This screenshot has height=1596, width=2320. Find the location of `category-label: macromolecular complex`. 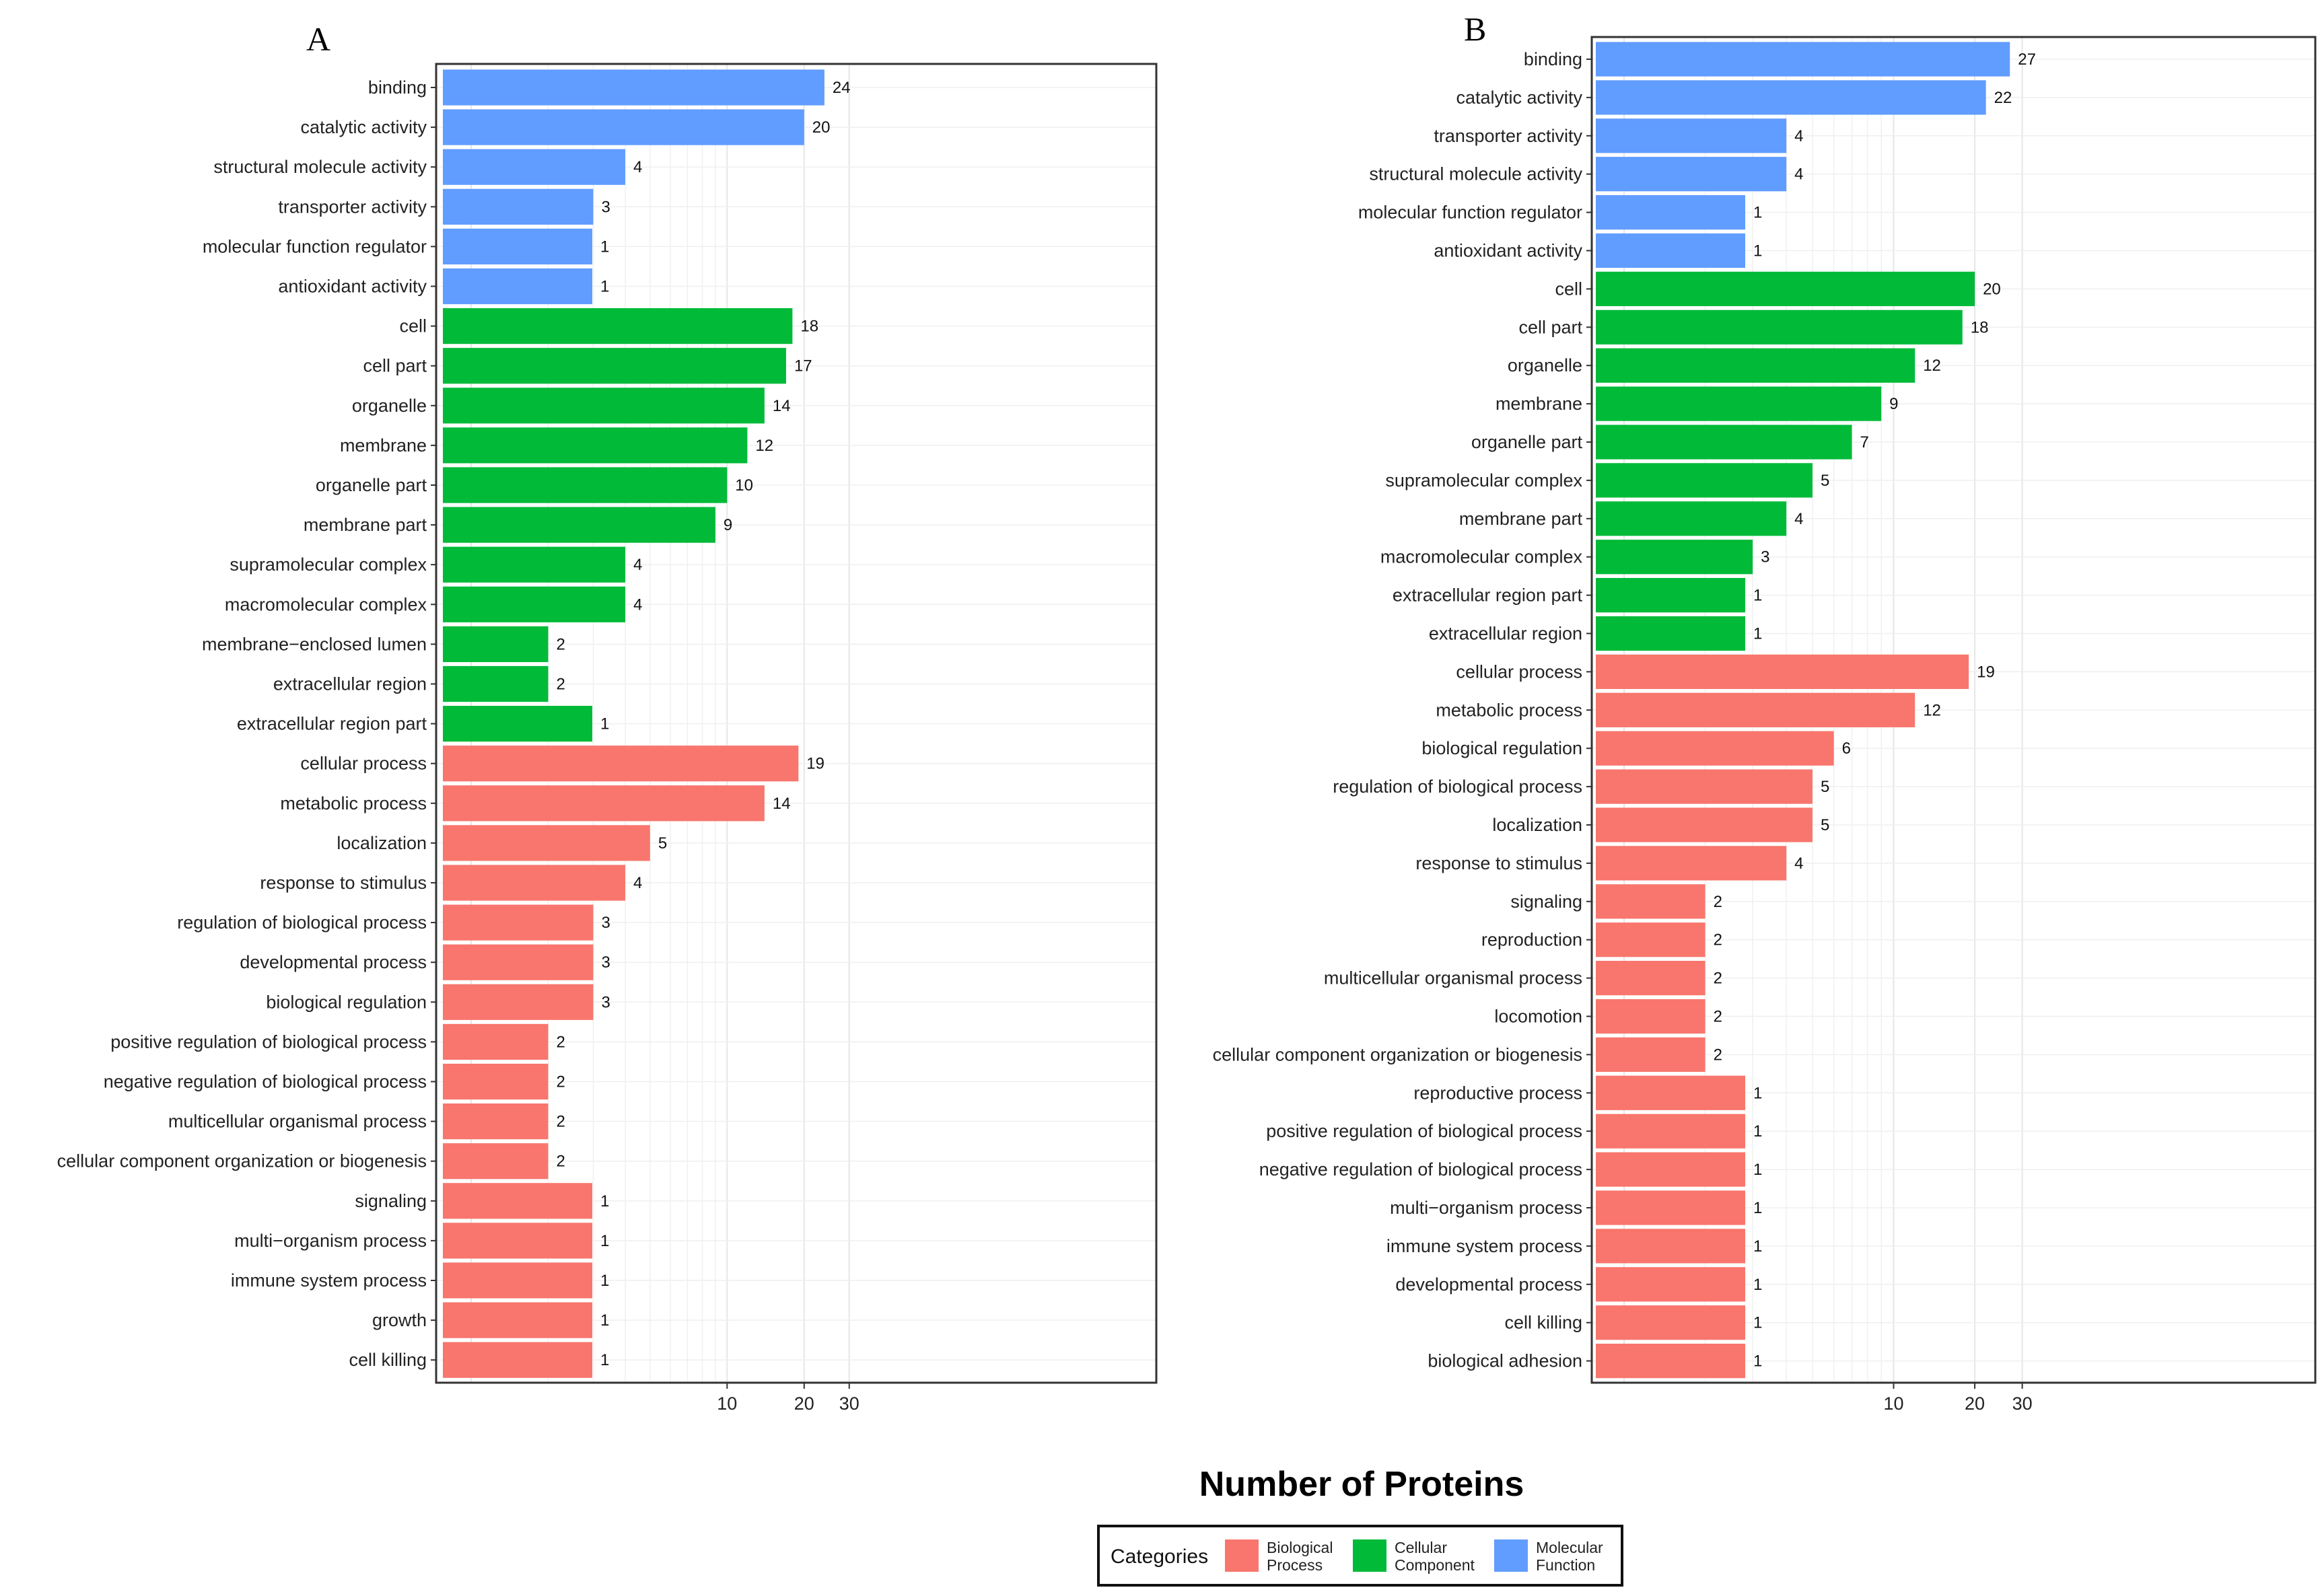

category-label: macromolecular complex is located at coordinates (326, 604).